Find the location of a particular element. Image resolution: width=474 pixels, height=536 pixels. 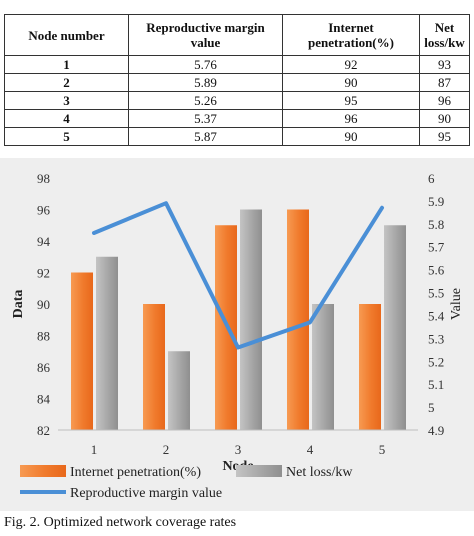

x-tick-label: 3 is located at coordinates (238, 449).